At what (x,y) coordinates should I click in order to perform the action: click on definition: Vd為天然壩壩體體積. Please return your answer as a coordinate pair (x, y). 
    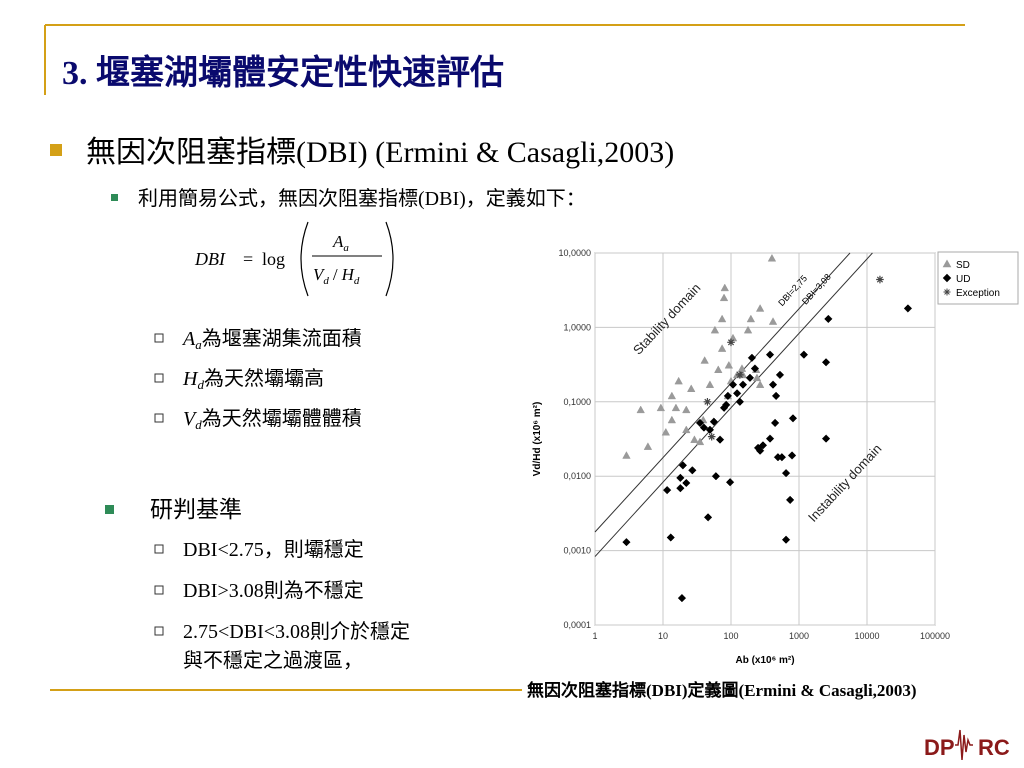
    Looking at the image, I should click on (272, 419).